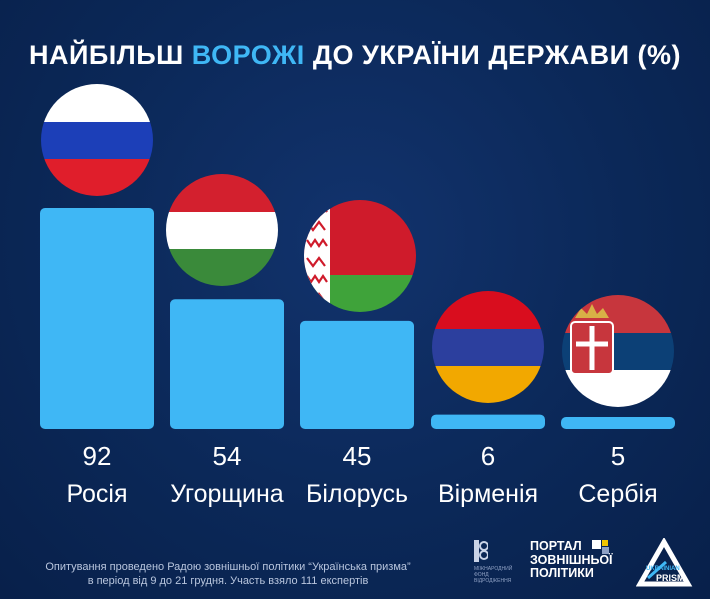  I want to click on prism-text-1: UKRAINIAN, so click(663, 569).